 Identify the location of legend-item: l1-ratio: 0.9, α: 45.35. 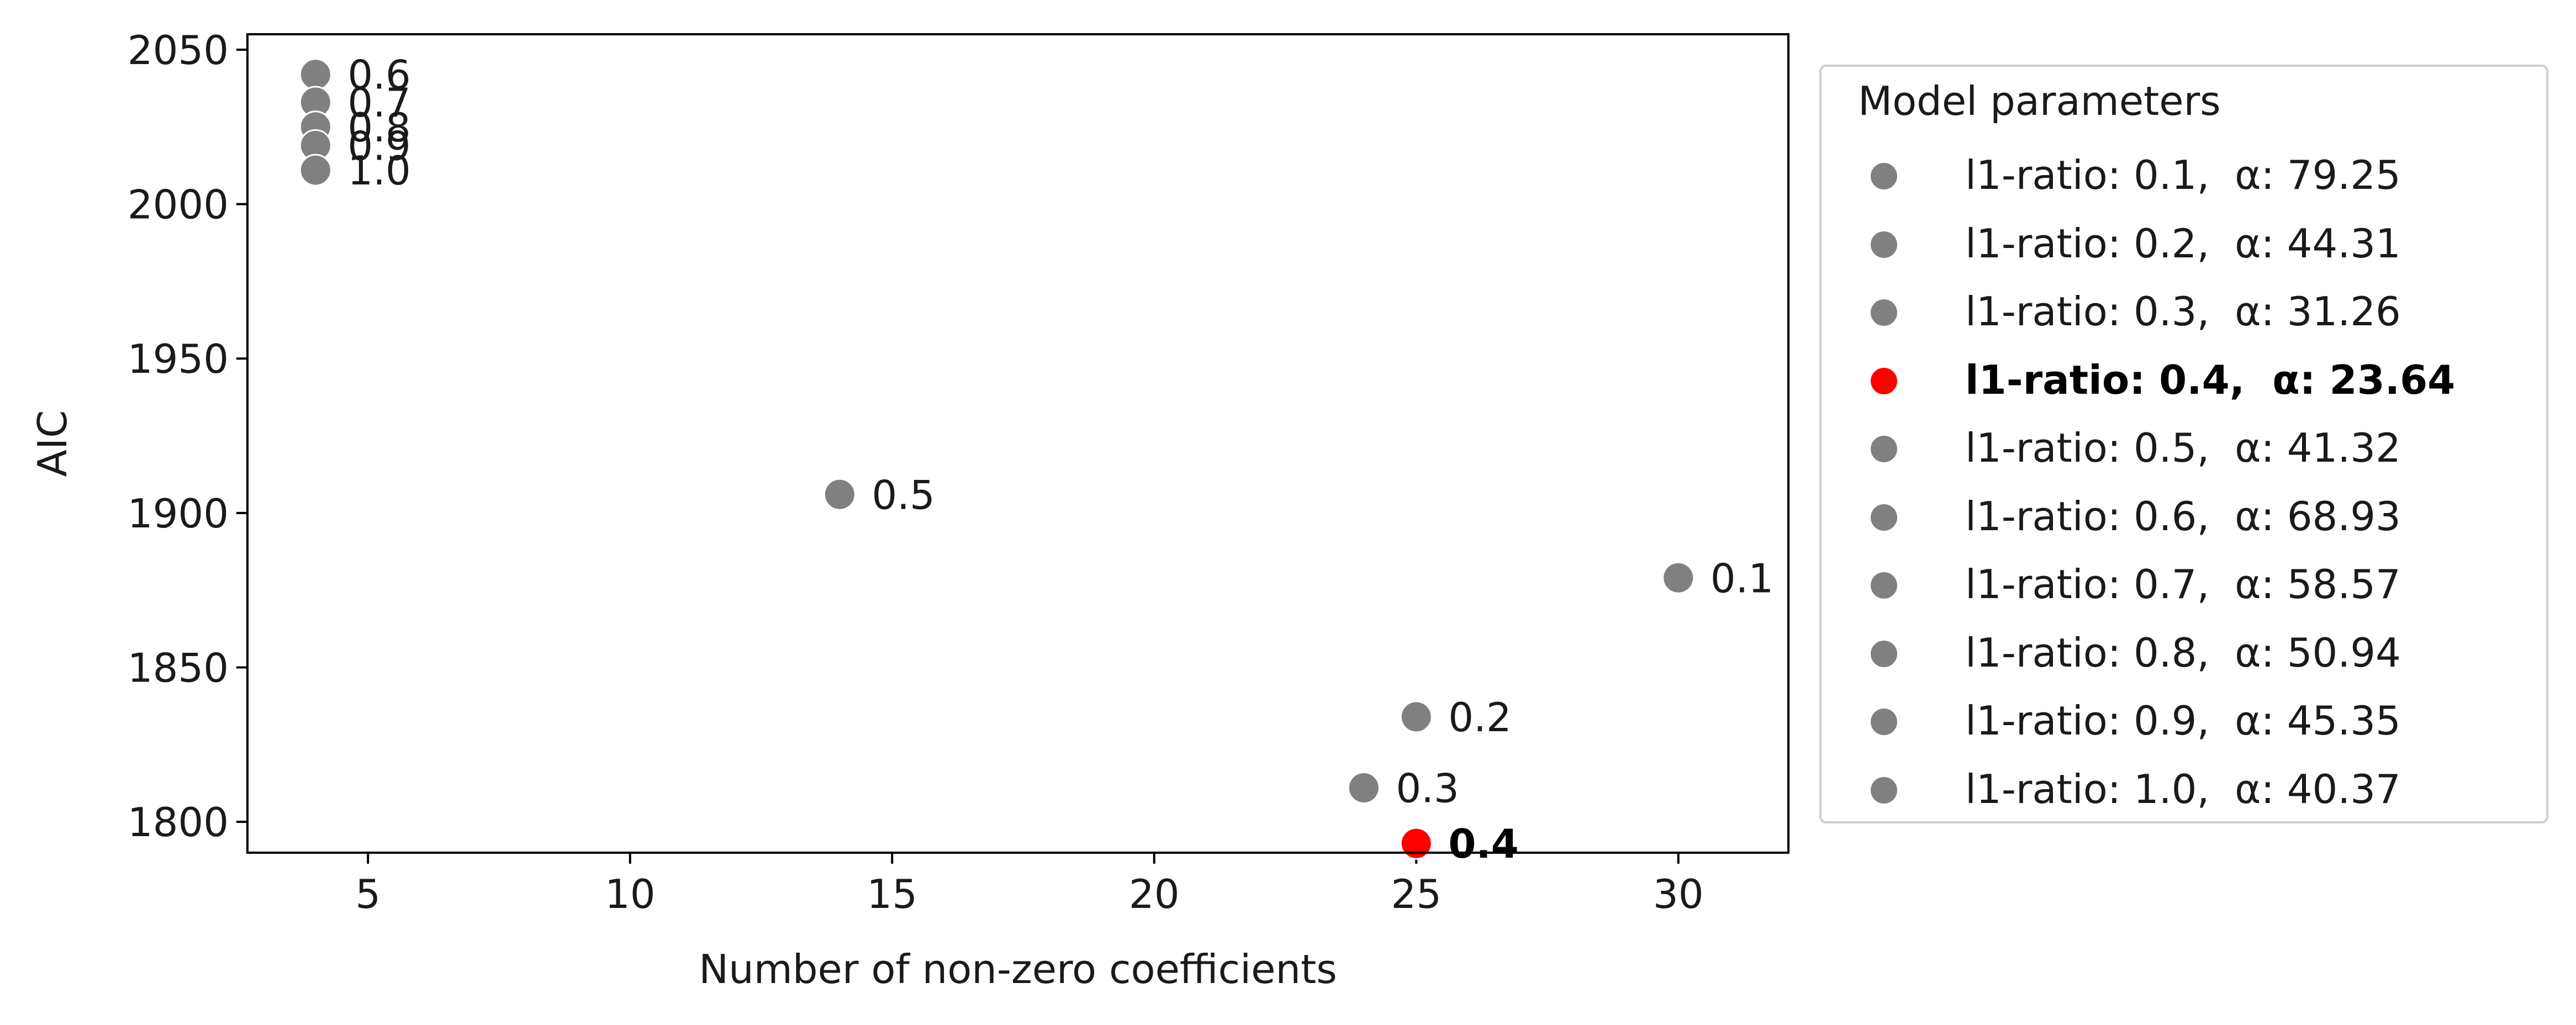
(2181, 722).